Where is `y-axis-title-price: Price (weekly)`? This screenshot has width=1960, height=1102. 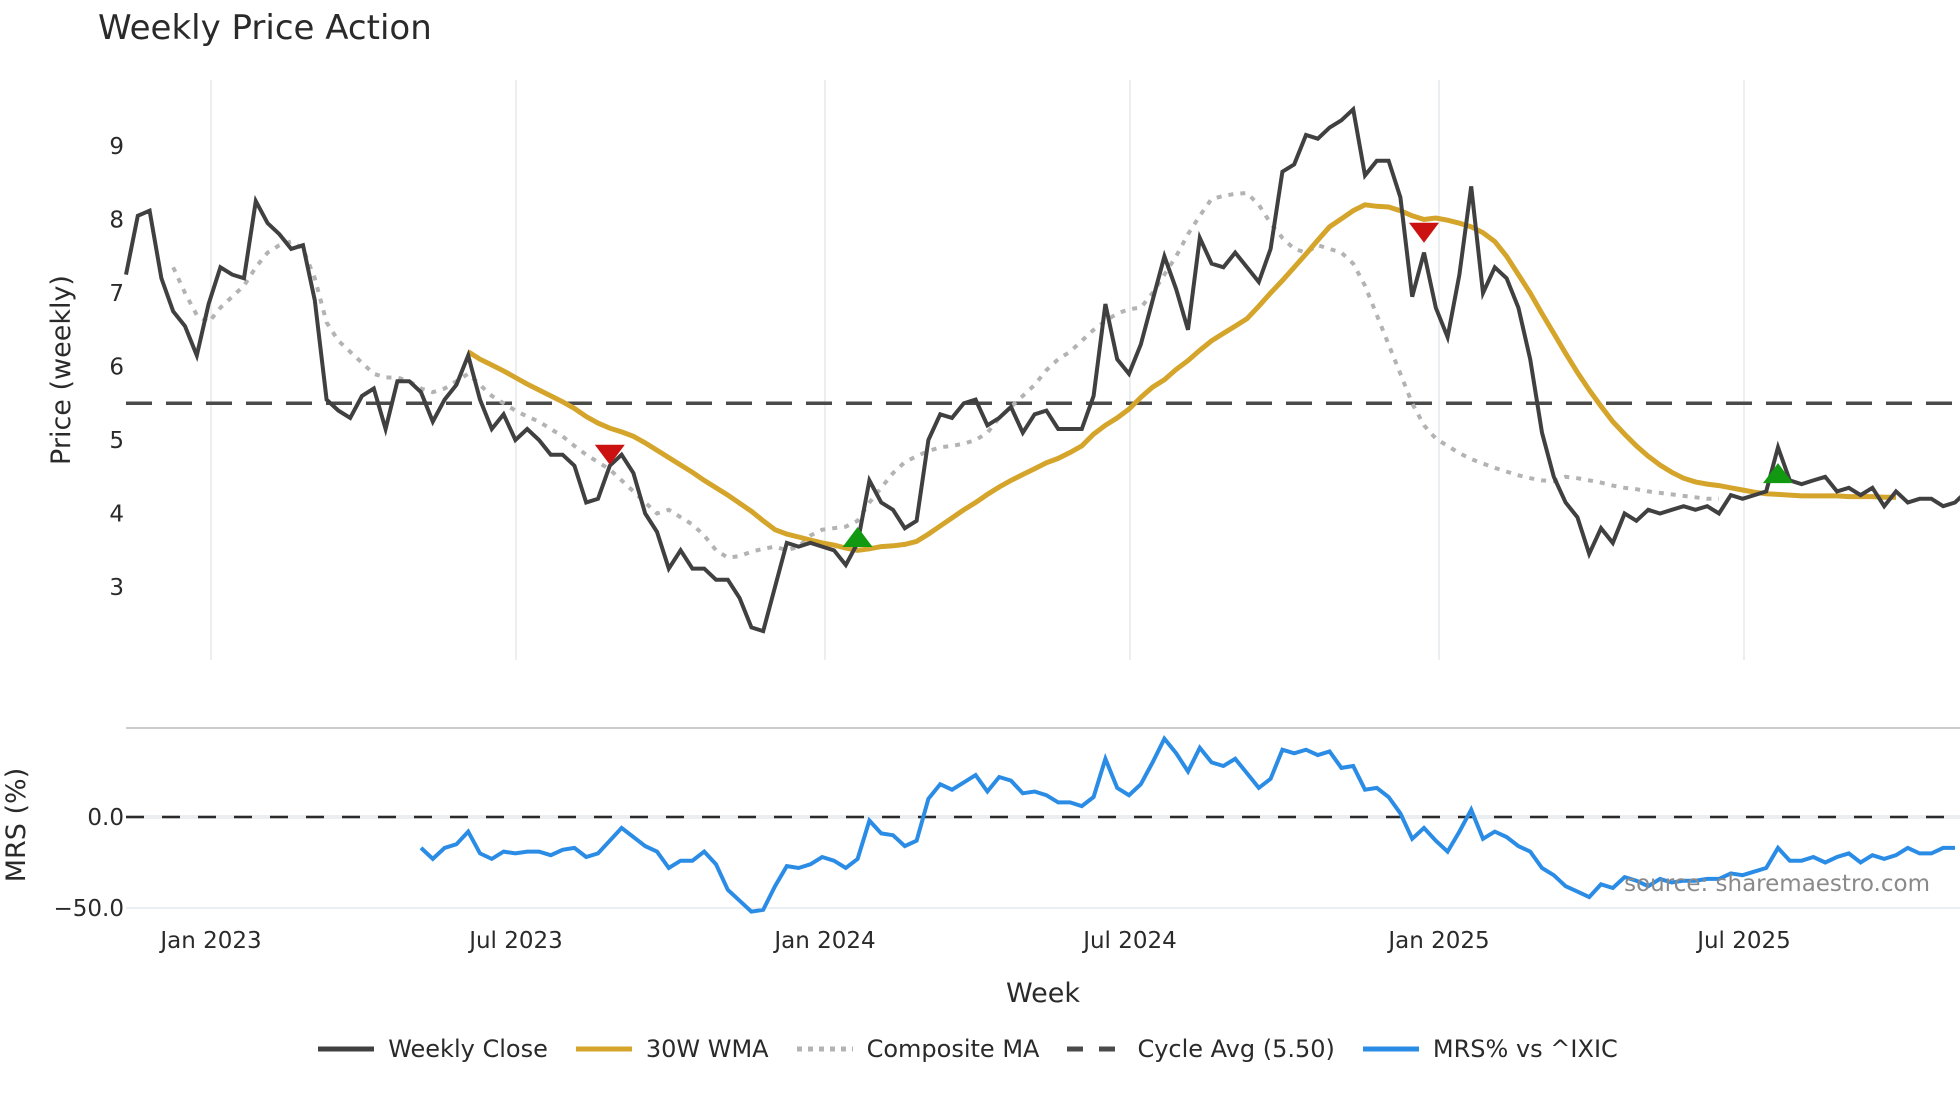 y-axis-title-price: Price (weekly) is located at coordinates (61, 370).